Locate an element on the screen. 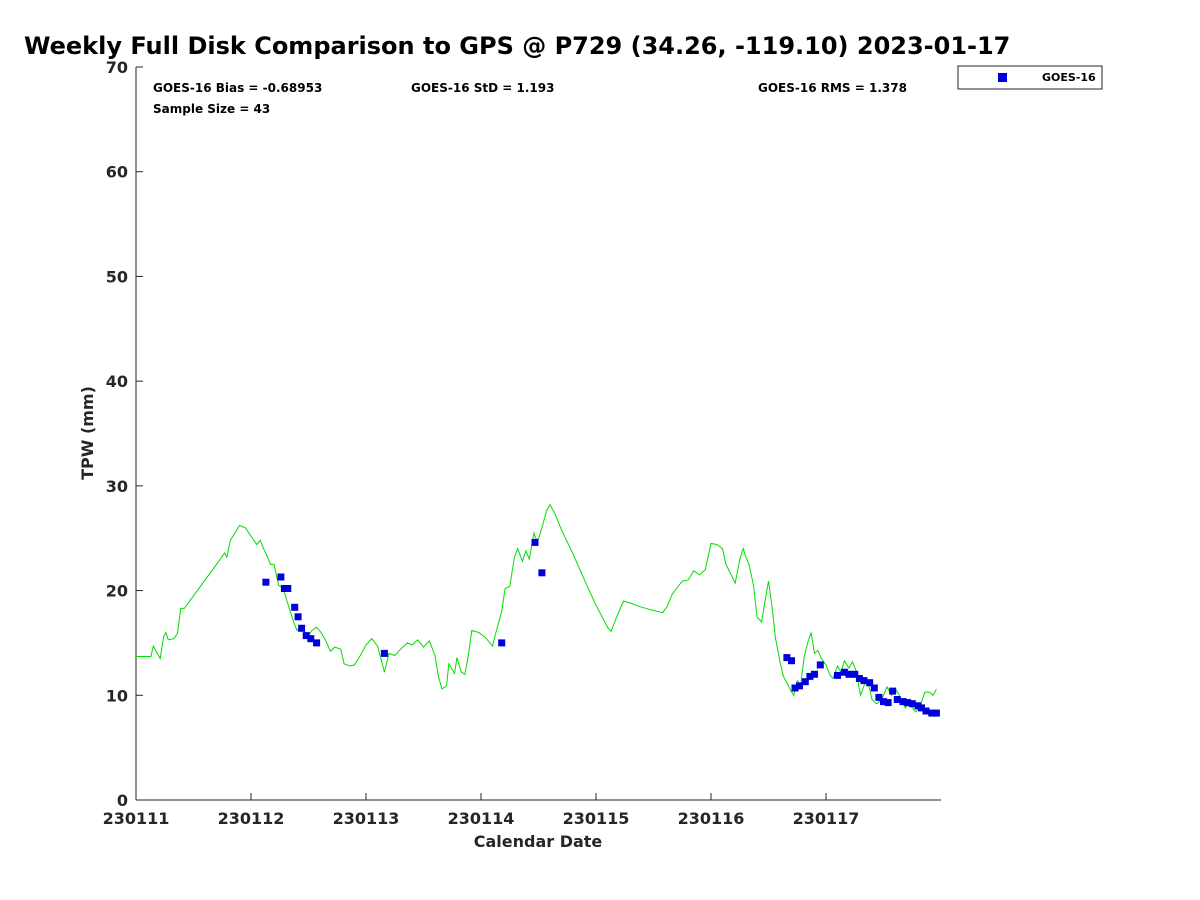 The height and width of the screenshot is (900, 1200). y-ticks: 0 10 20 30 40 50 60 70 is located at coordinates (124, 434).